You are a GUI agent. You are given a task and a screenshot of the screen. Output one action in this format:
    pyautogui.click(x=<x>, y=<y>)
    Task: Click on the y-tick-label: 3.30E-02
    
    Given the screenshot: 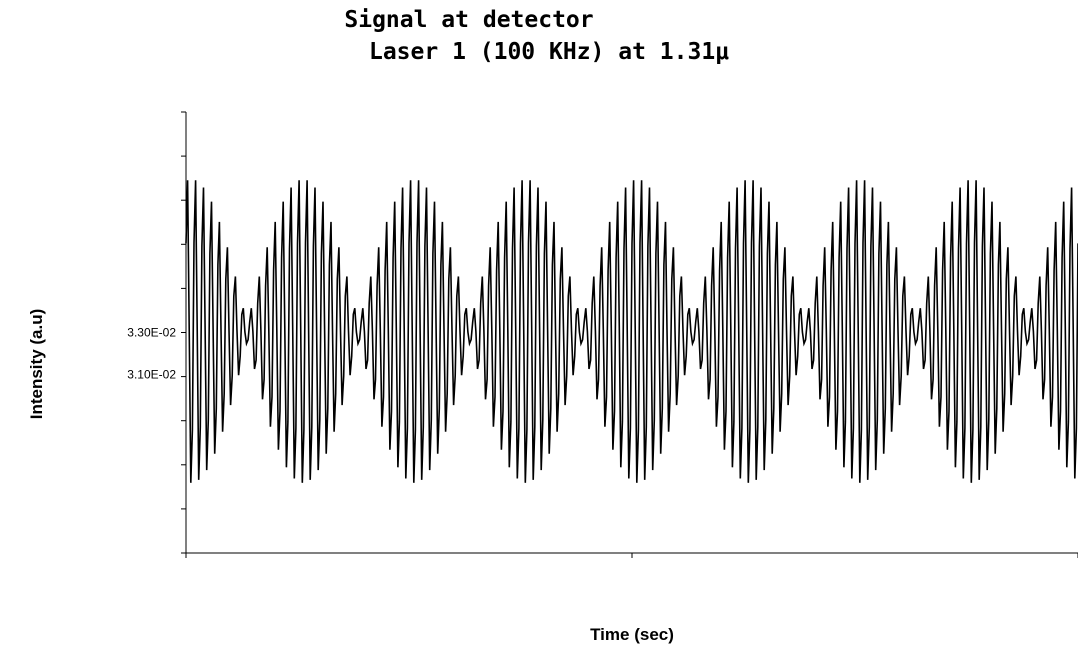 What is the action you would take?
    pyautogui.click(x=151, y=333)
    